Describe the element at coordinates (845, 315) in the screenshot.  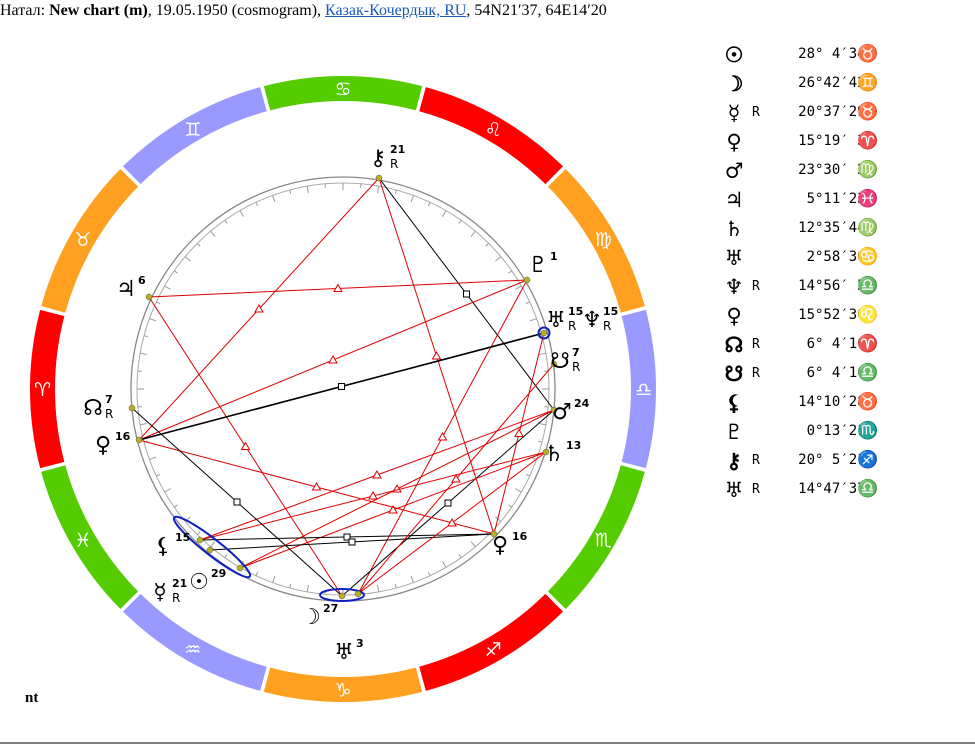
I see `planet-row: ♀ 15°52′30″ ♌` at that location.